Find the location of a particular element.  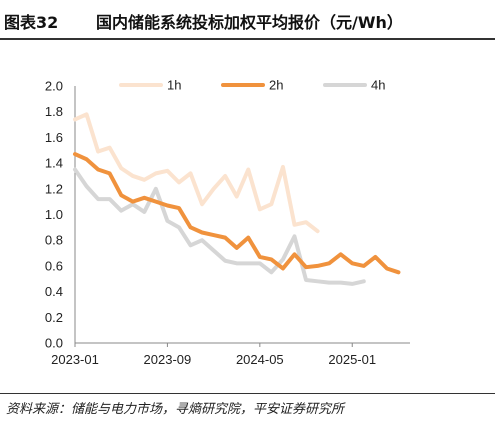

x-tick-label: 2025-01 is located at coordinates (352, 359).